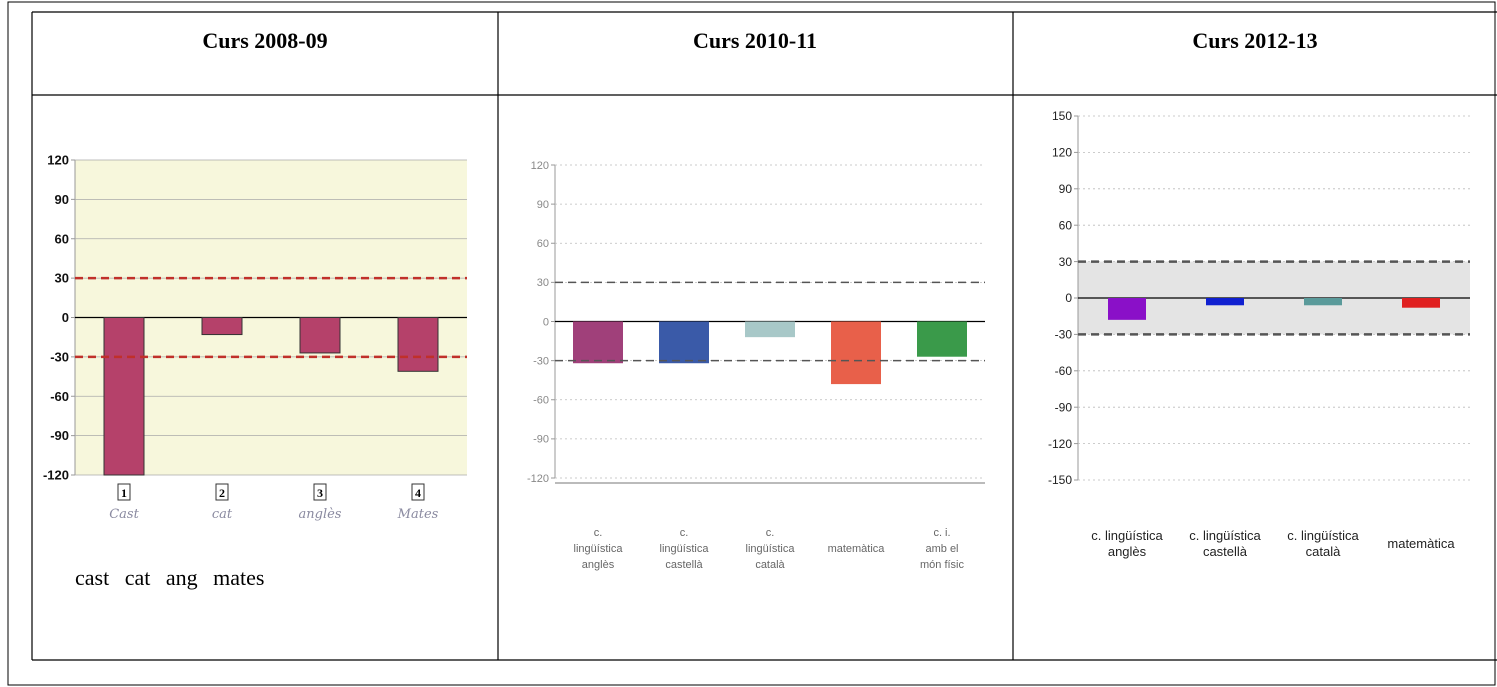 The height and width of the screenshot is (687, 1497). What do you see at coordinates (124, 514) in the screenshot?
I see `handwritten-label: Cast` at bounding box center [124, 514].